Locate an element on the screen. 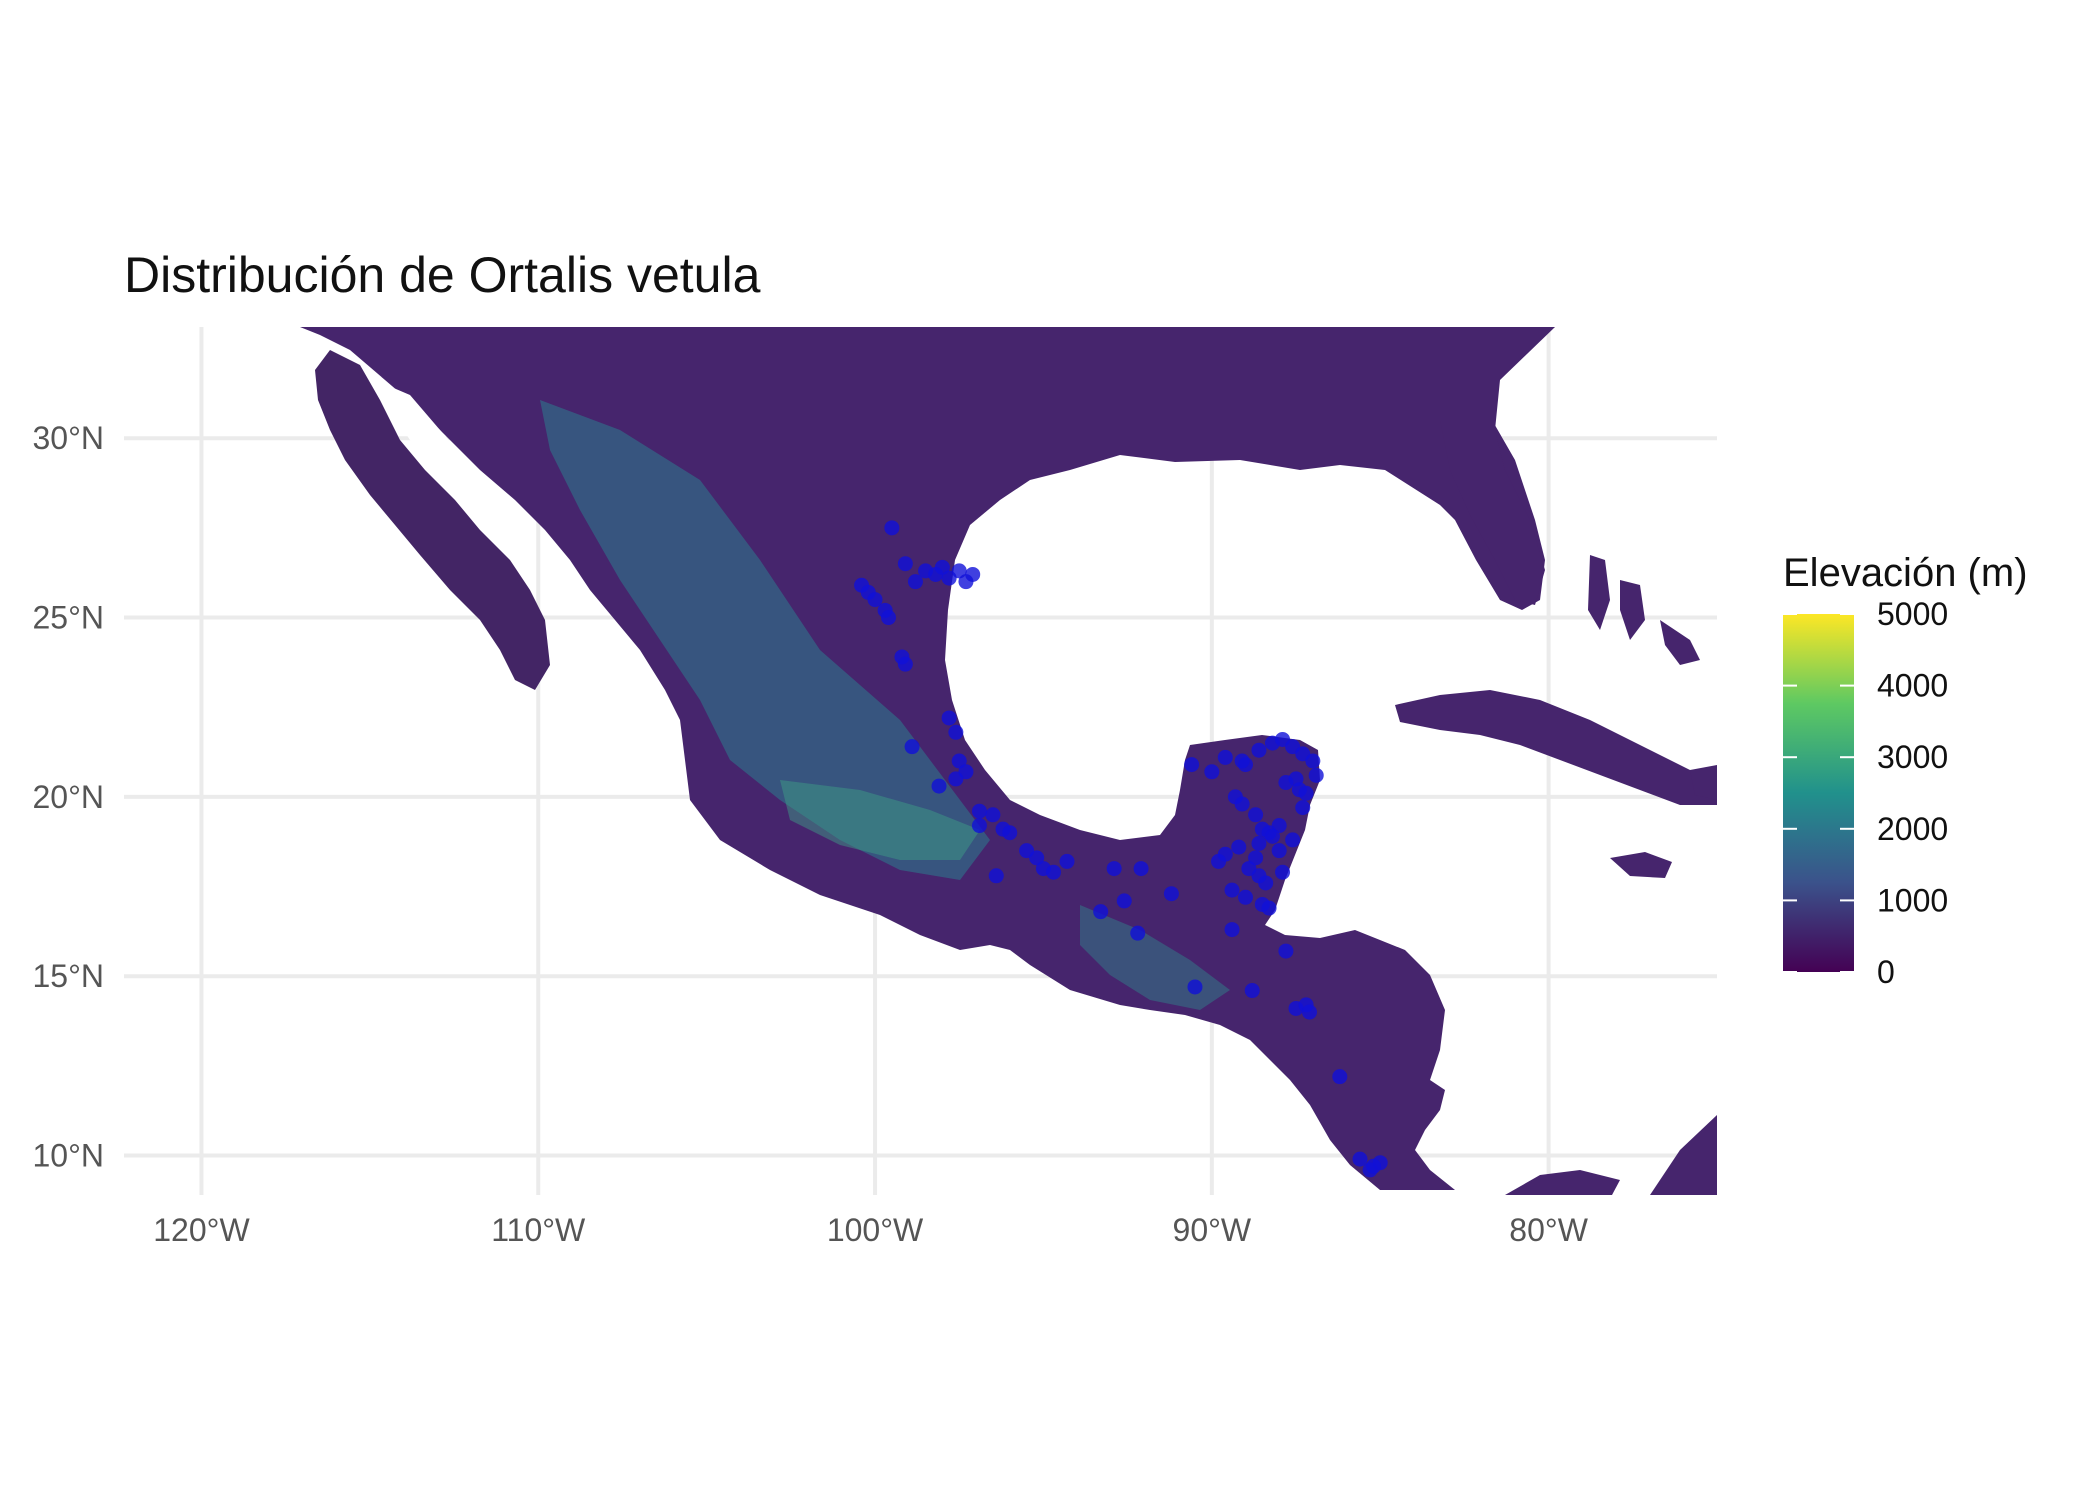  y-tick-label-1: 25°N is located at coordinates (69, 618).